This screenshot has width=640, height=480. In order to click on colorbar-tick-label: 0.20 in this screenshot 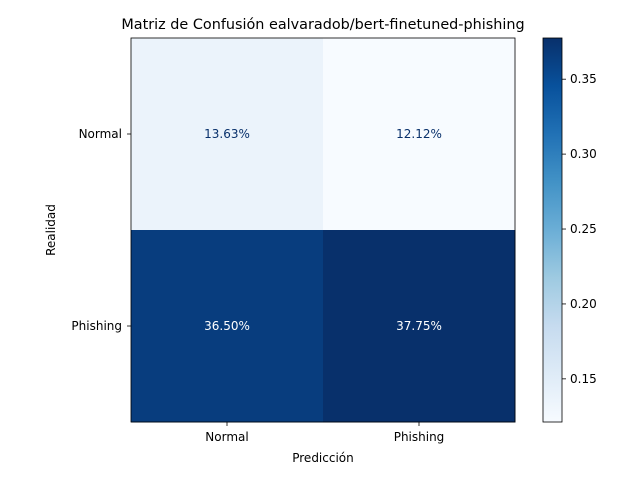, I will do `click(583, 304)`.